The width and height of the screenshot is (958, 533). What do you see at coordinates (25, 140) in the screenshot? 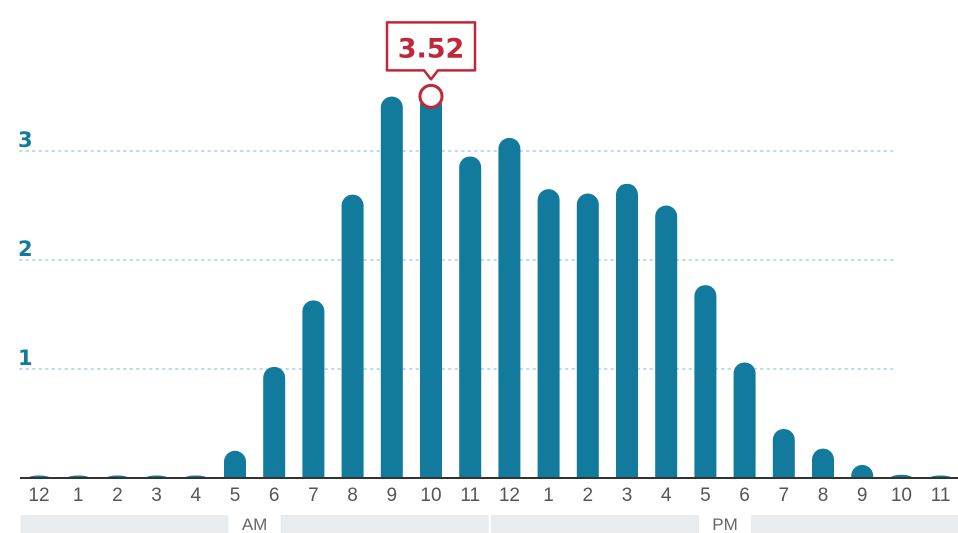
I see `y-tick-label: 3` at bounding box center [25, 140].